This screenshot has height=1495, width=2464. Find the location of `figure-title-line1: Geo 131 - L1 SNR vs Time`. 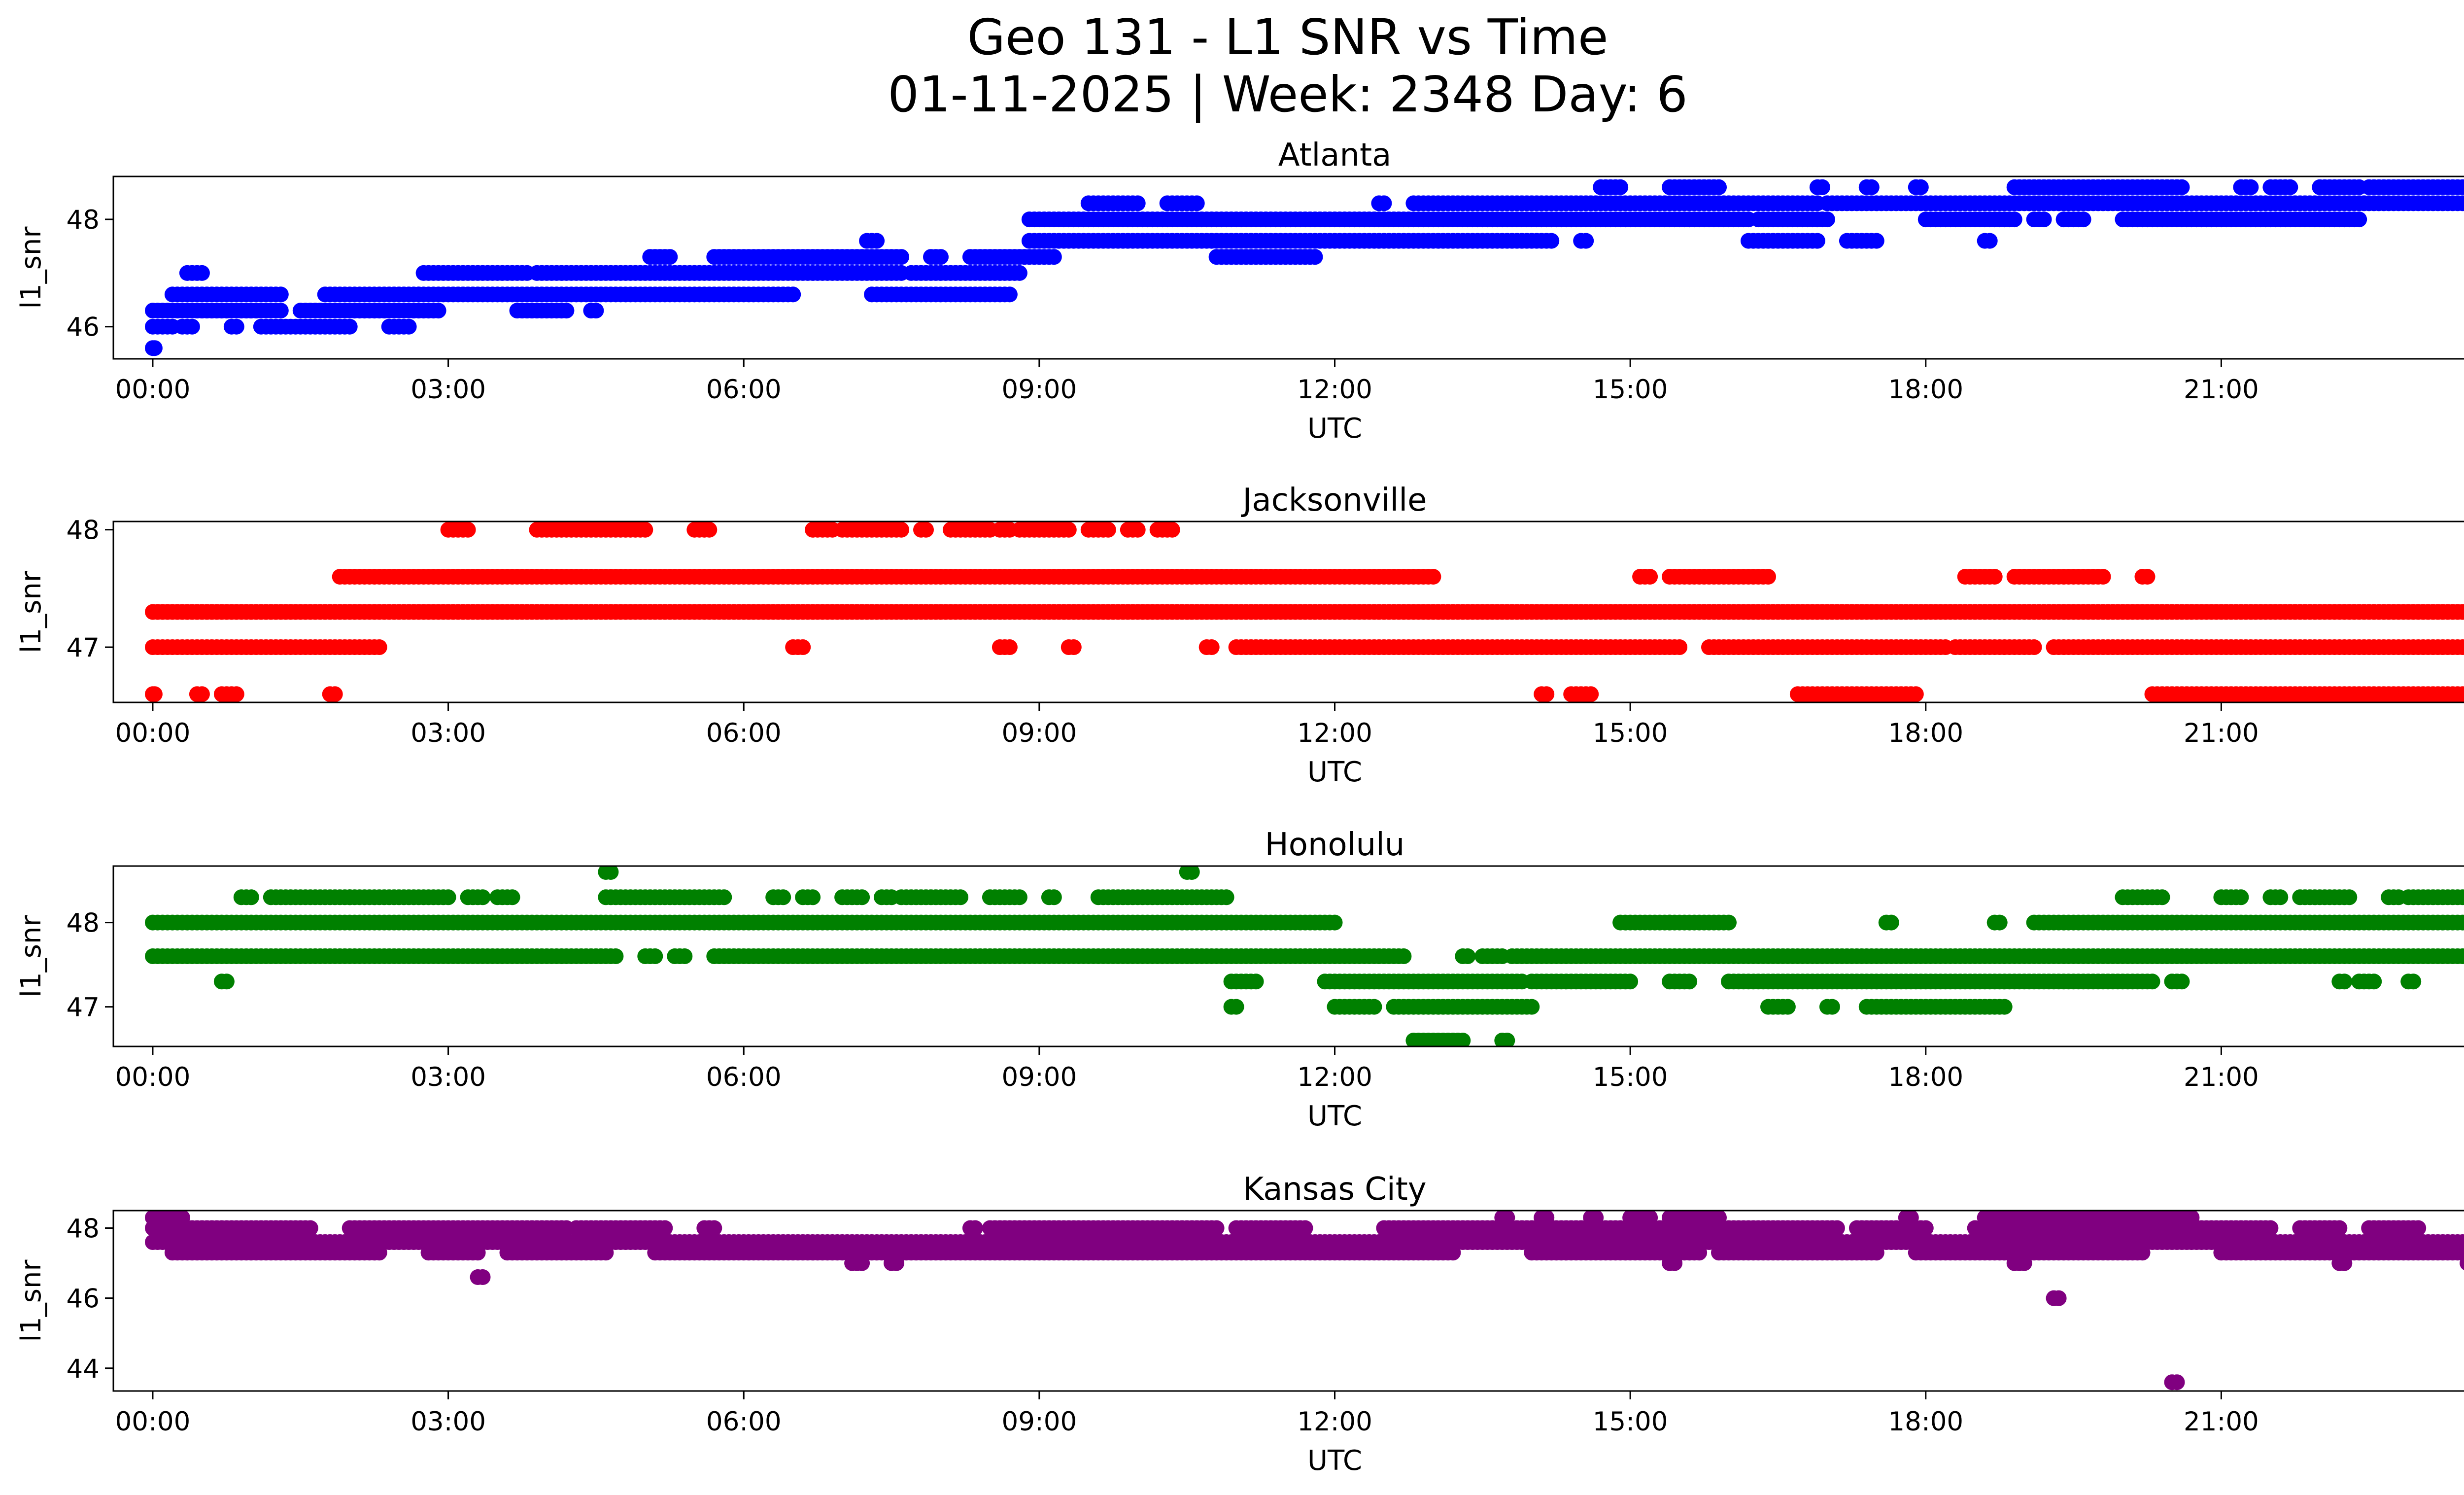

figure-title-line1: Geo 131 - L1 SNR vs Time is located at coordinates (1287, 37).